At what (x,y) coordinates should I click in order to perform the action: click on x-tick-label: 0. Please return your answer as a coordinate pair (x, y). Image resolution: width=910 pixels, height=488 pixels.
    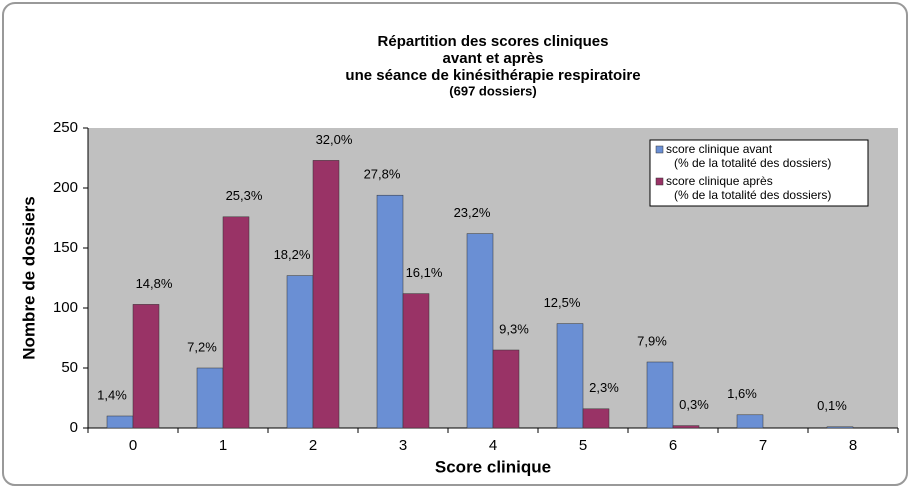
    Looking at the image, I should click on (133, 445).